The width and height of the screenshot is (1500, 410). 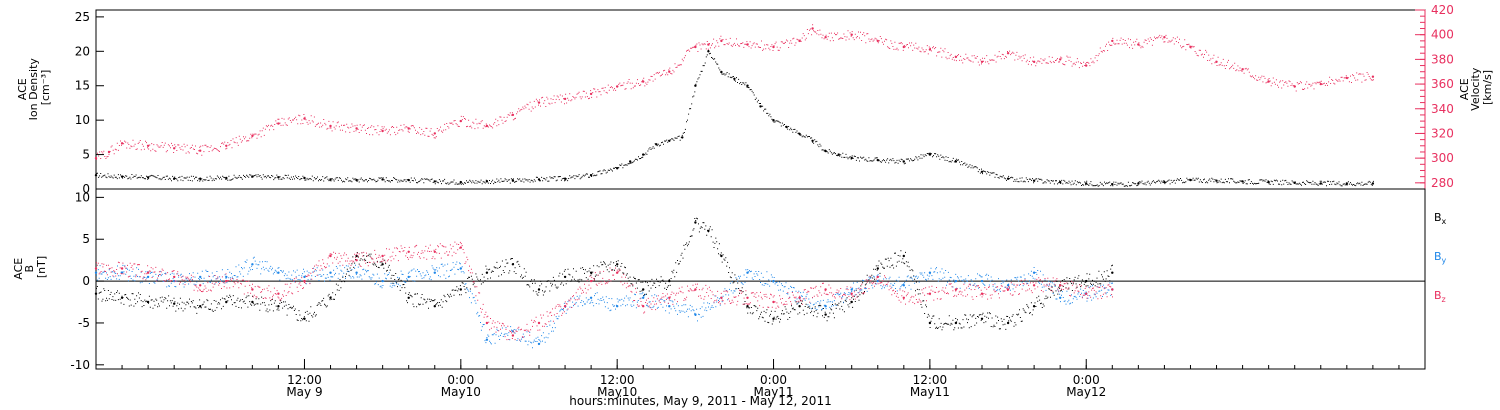 What do you see at coordinates (1442, 10) in the screenshot?
I see `velocity-tick-label: 420` at bounding box center [1442, 10].